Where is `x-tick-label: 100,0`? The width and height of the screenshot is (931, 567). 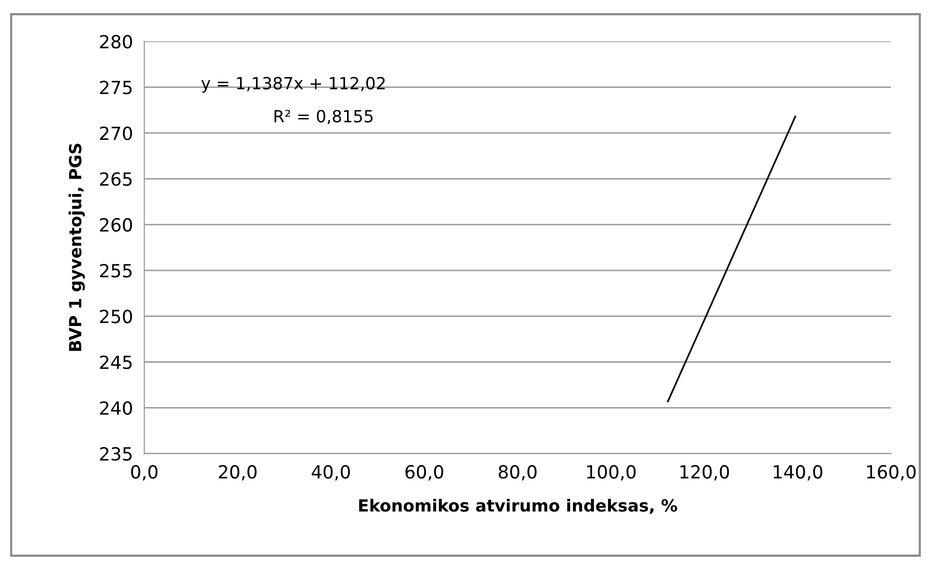
x-tick-label: 100,0 is located at coordinates (611, 473).